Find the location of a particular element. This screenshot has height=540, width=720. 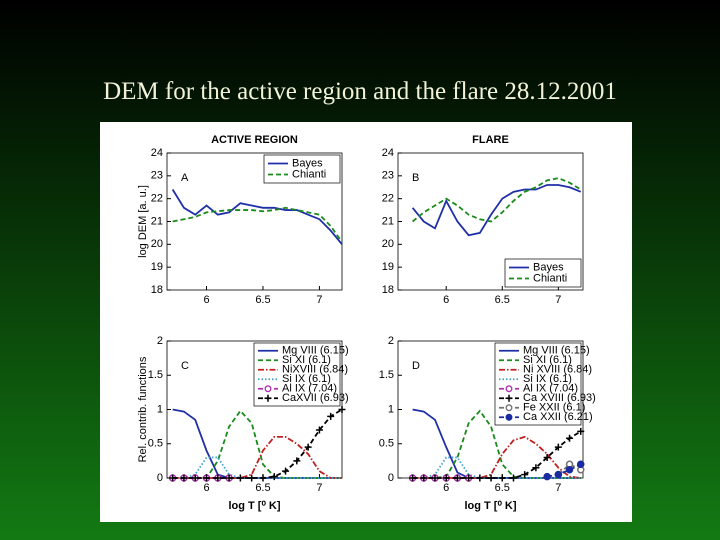

legend-box is located at coordinates (302, 169).